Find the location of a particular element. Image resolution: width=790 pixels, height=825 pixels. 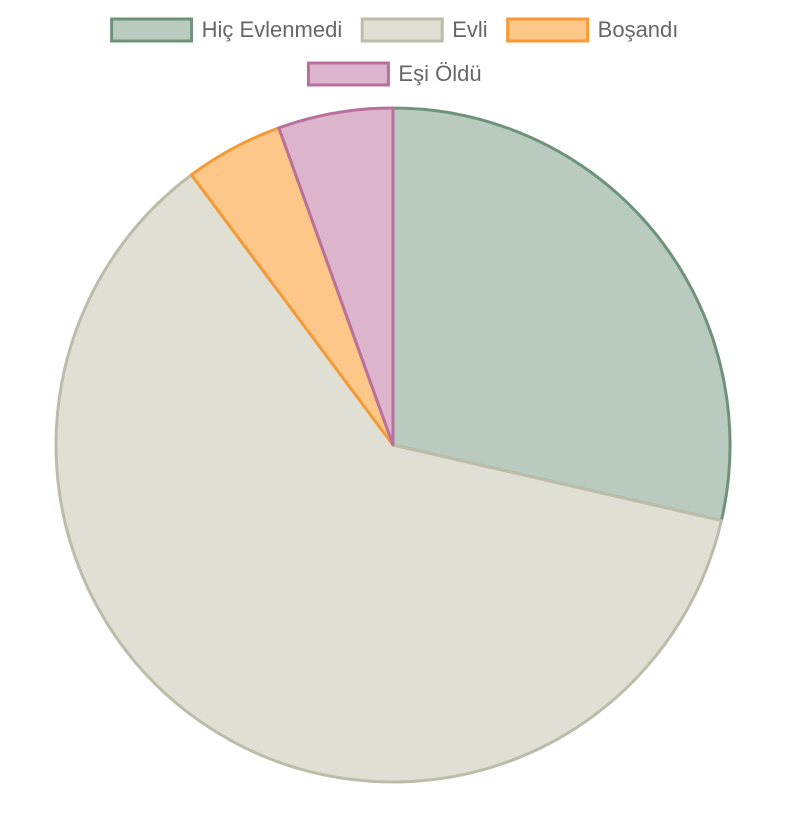

legend-label: Evli is located at coordinates (469, 29).